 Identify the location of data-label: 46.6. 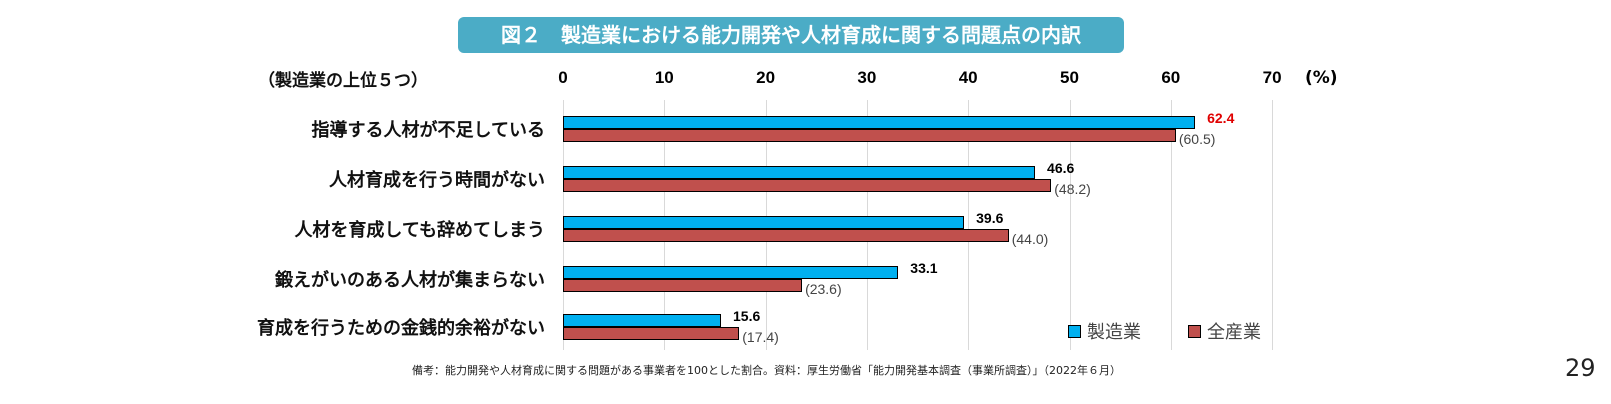
(1061, 168).